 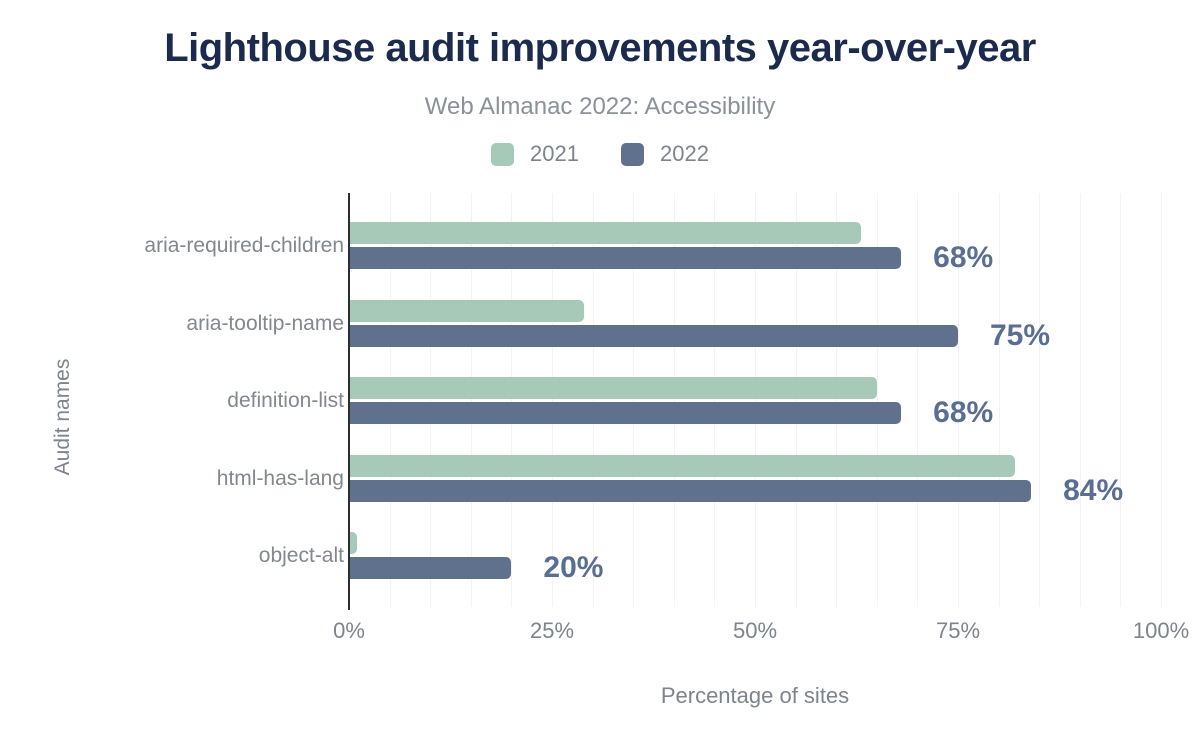 What do you see at coordinates (600, 106) in the screenshot?
I see `chart-subtitle: Web Almanac 2022: Accessibility` at bounding box center [600, 106].